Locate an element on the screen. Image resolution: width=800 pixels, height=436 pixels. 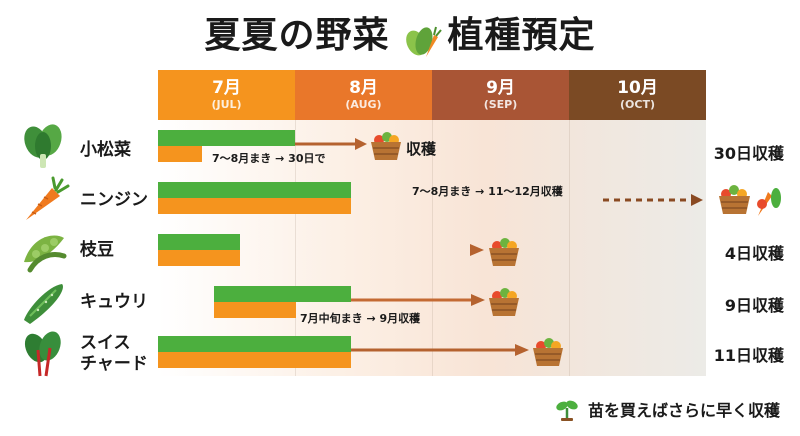
footer-note: 苗を買えばさらに早く収穫 is located at coordinates (667, 409).